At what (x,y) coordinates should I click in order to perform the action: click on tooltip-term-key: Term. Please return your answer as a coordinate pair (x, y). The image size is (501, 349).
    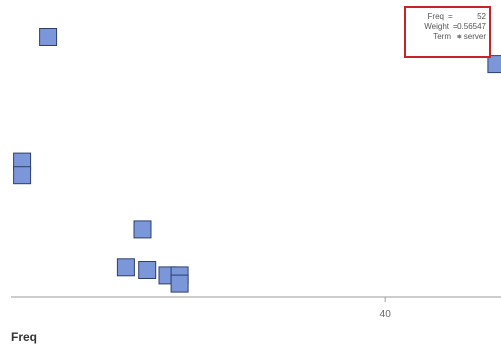
    Looking at the image, I should click on (442, 36).